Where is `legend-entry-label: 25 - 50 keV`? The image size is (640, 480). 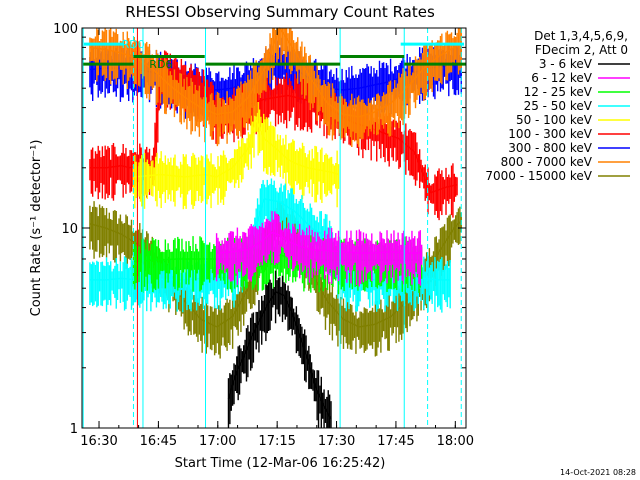 legend-entry-label: 25 - 50 keV is located at coordinates (558, 106).